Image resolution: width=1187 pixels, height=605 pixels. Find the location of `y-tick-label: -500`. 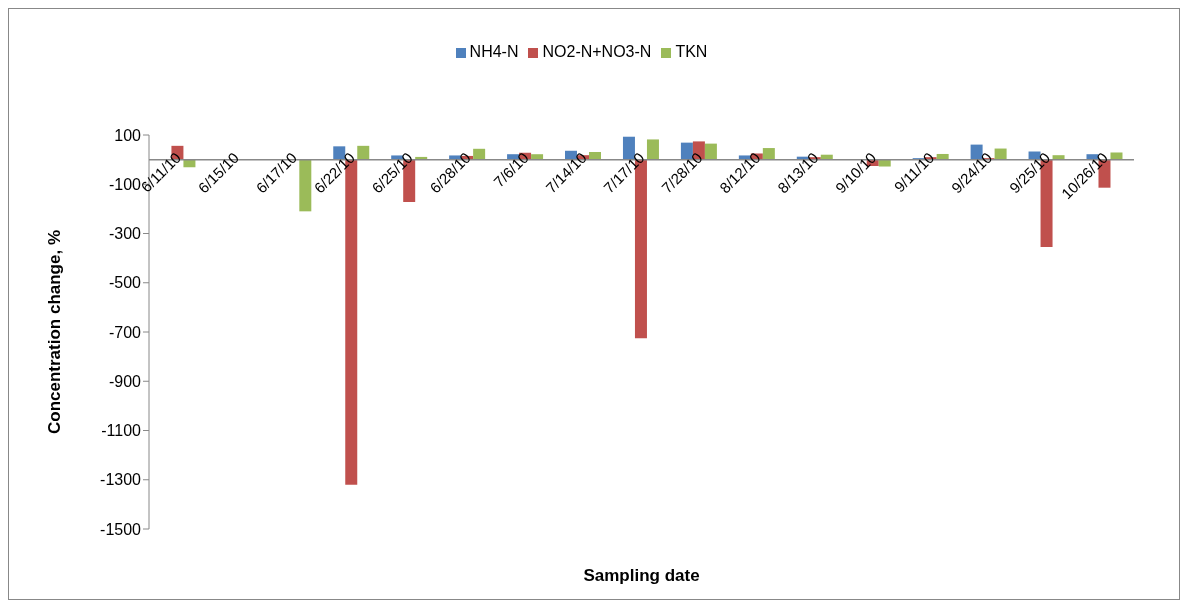

y-tick-label: -500 is located at coordinates (125, 283).